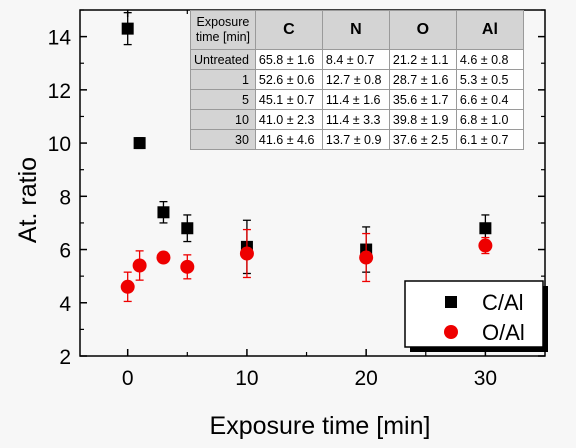 This screenshot has height=448, width=576. Describe the element at coordinates (246, 378) in the screenshot. I see `x-tick-label: 10` at that location.